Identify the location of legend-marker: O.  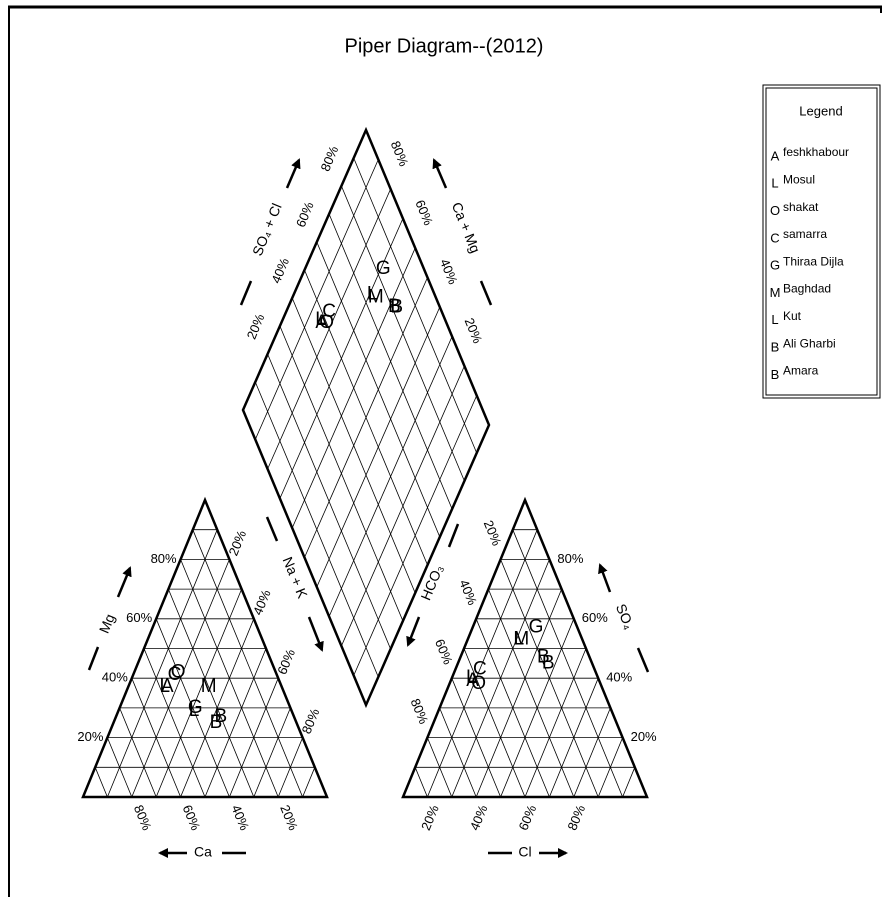
(775, 210).